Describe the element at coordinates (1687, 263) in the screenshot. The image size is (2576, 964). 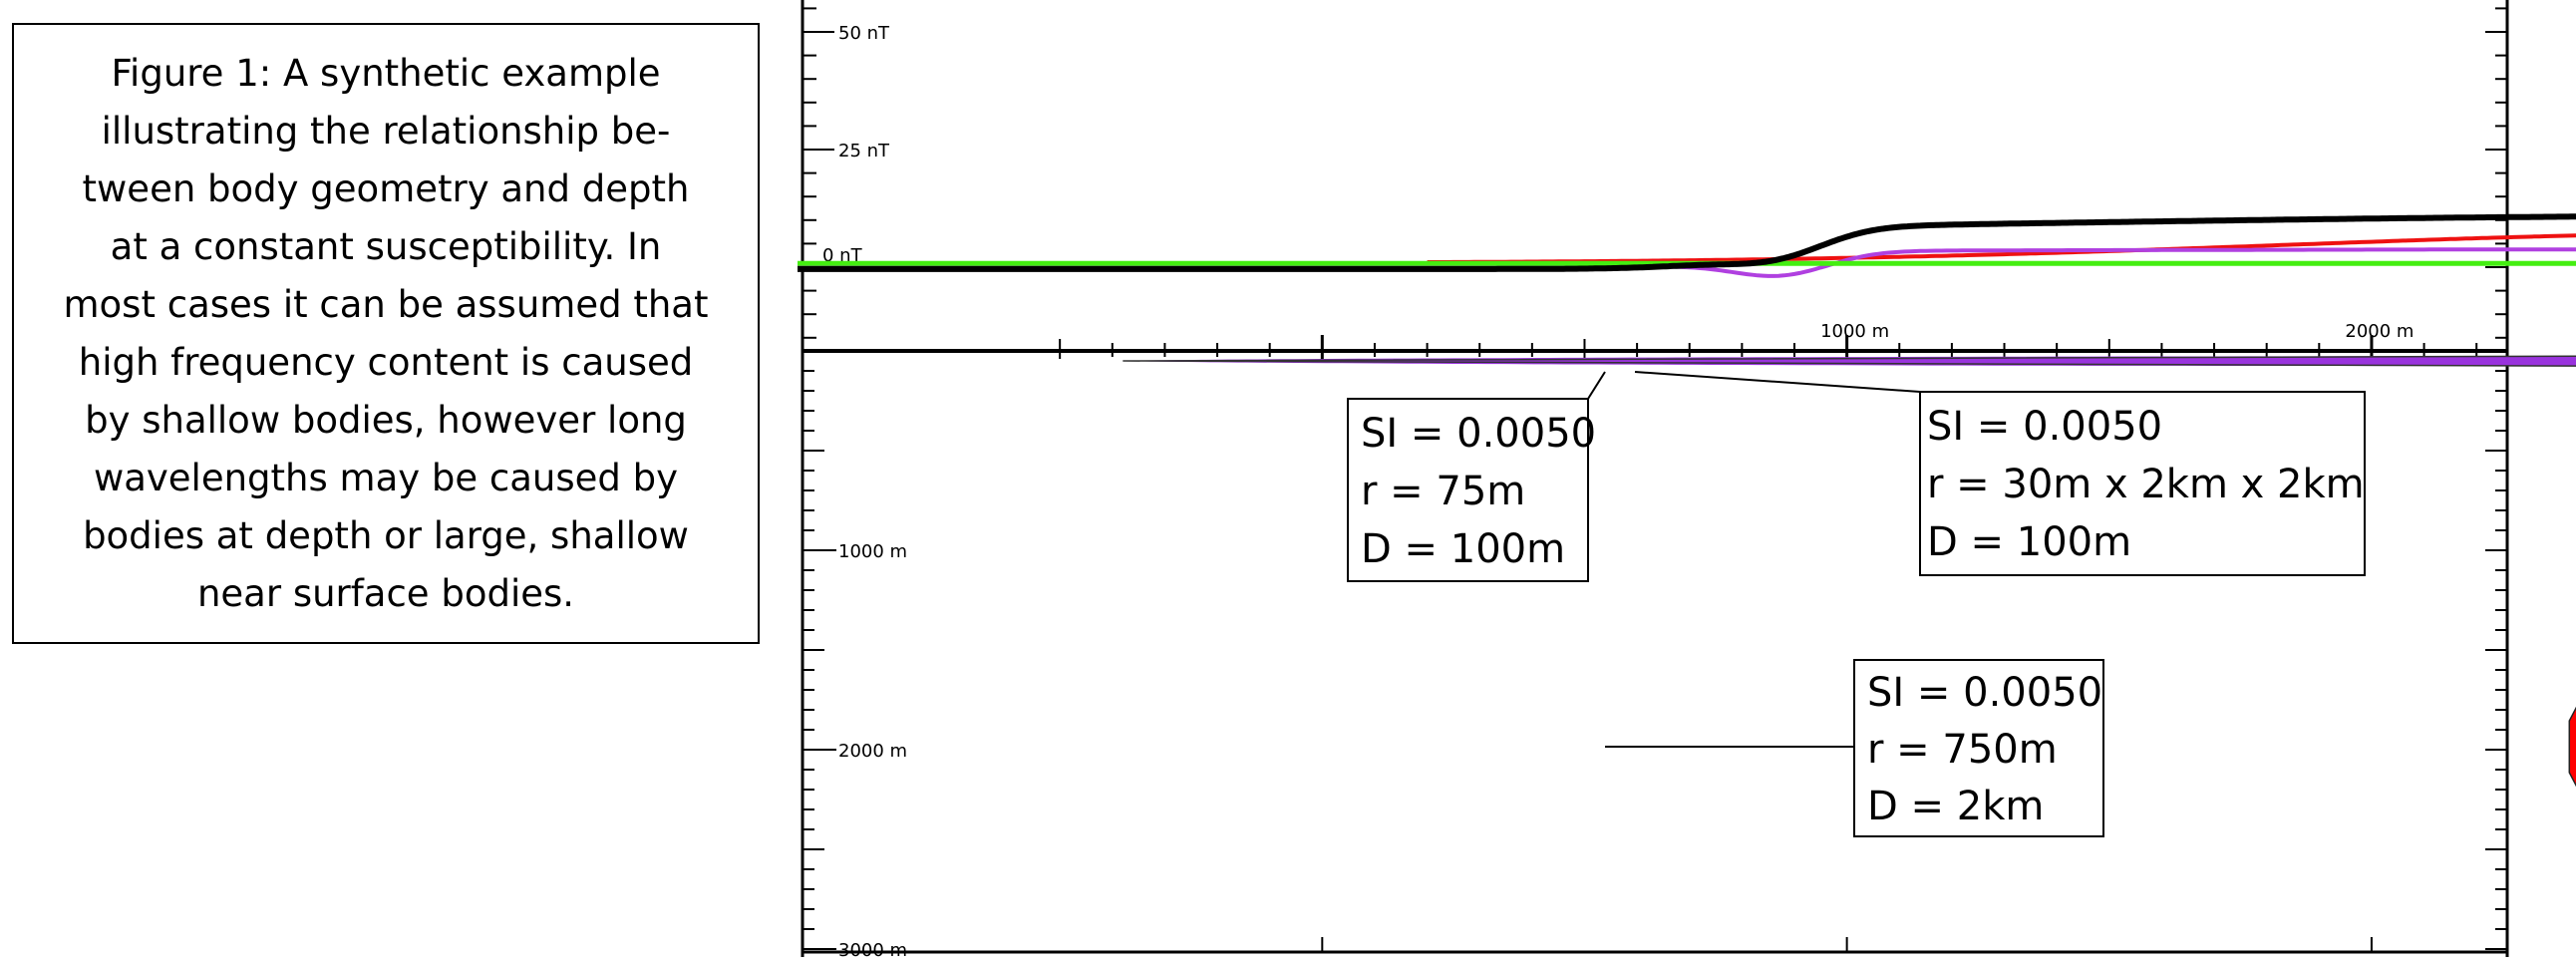
I see `curve-small-sphere` at that location.